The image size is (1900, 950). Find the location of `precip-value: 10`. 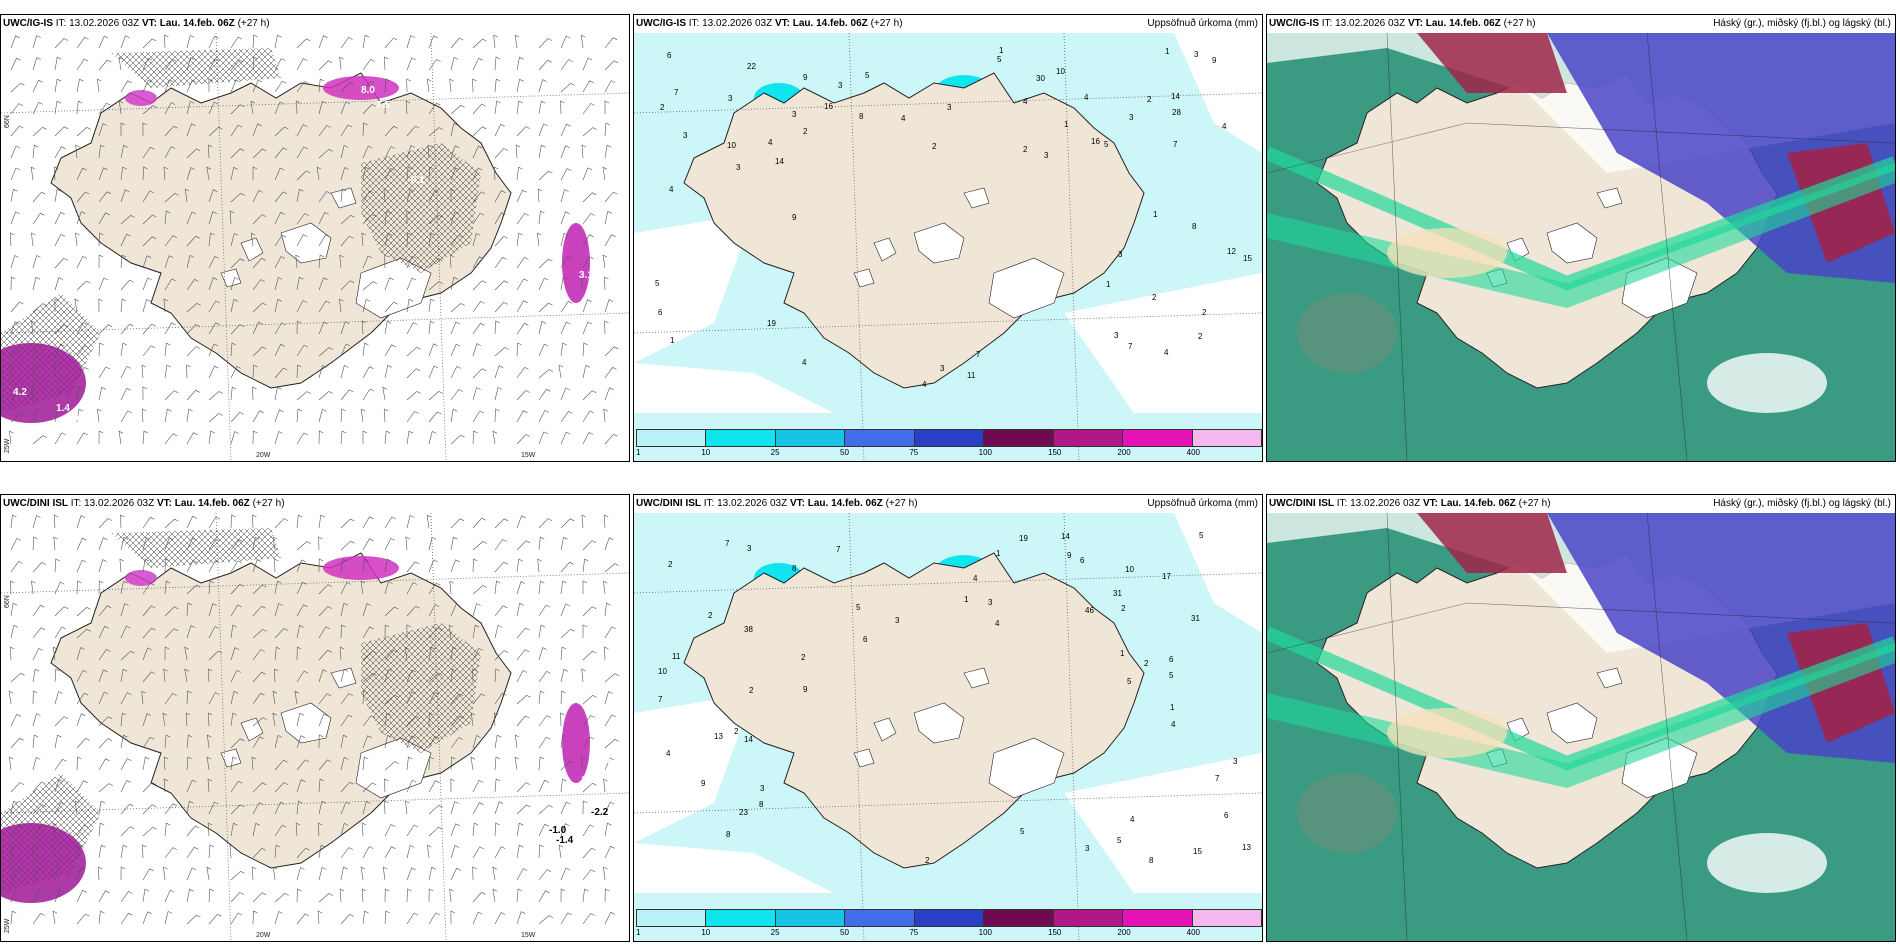

precip-value: 10 is located at coordinates (731, 145).